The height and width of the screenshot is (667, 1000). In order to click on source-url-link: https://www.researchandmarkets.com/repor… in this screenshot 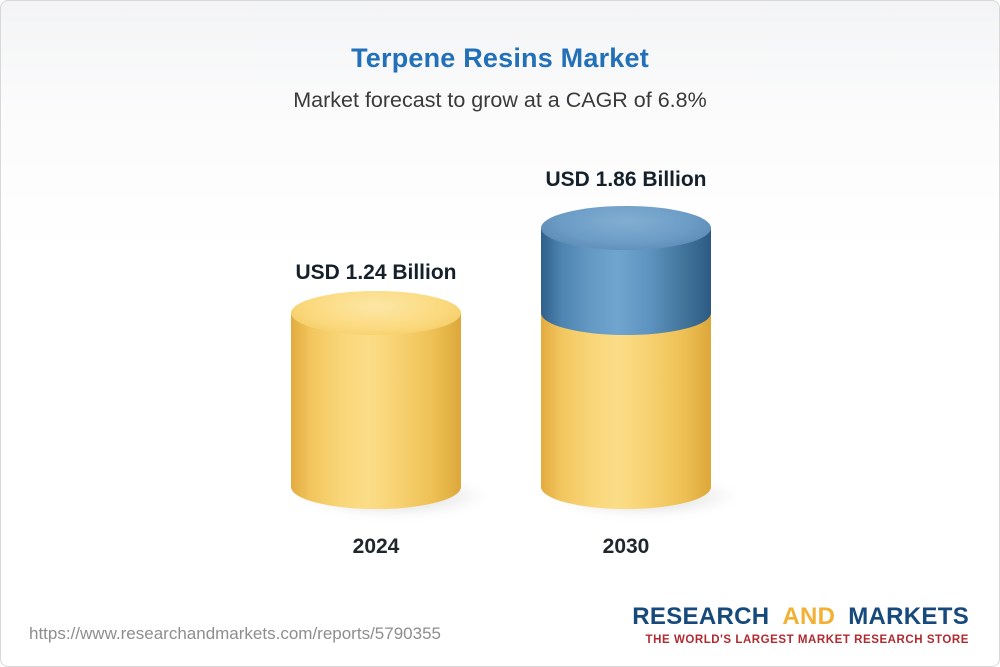, I will do `click(235, 633)`.